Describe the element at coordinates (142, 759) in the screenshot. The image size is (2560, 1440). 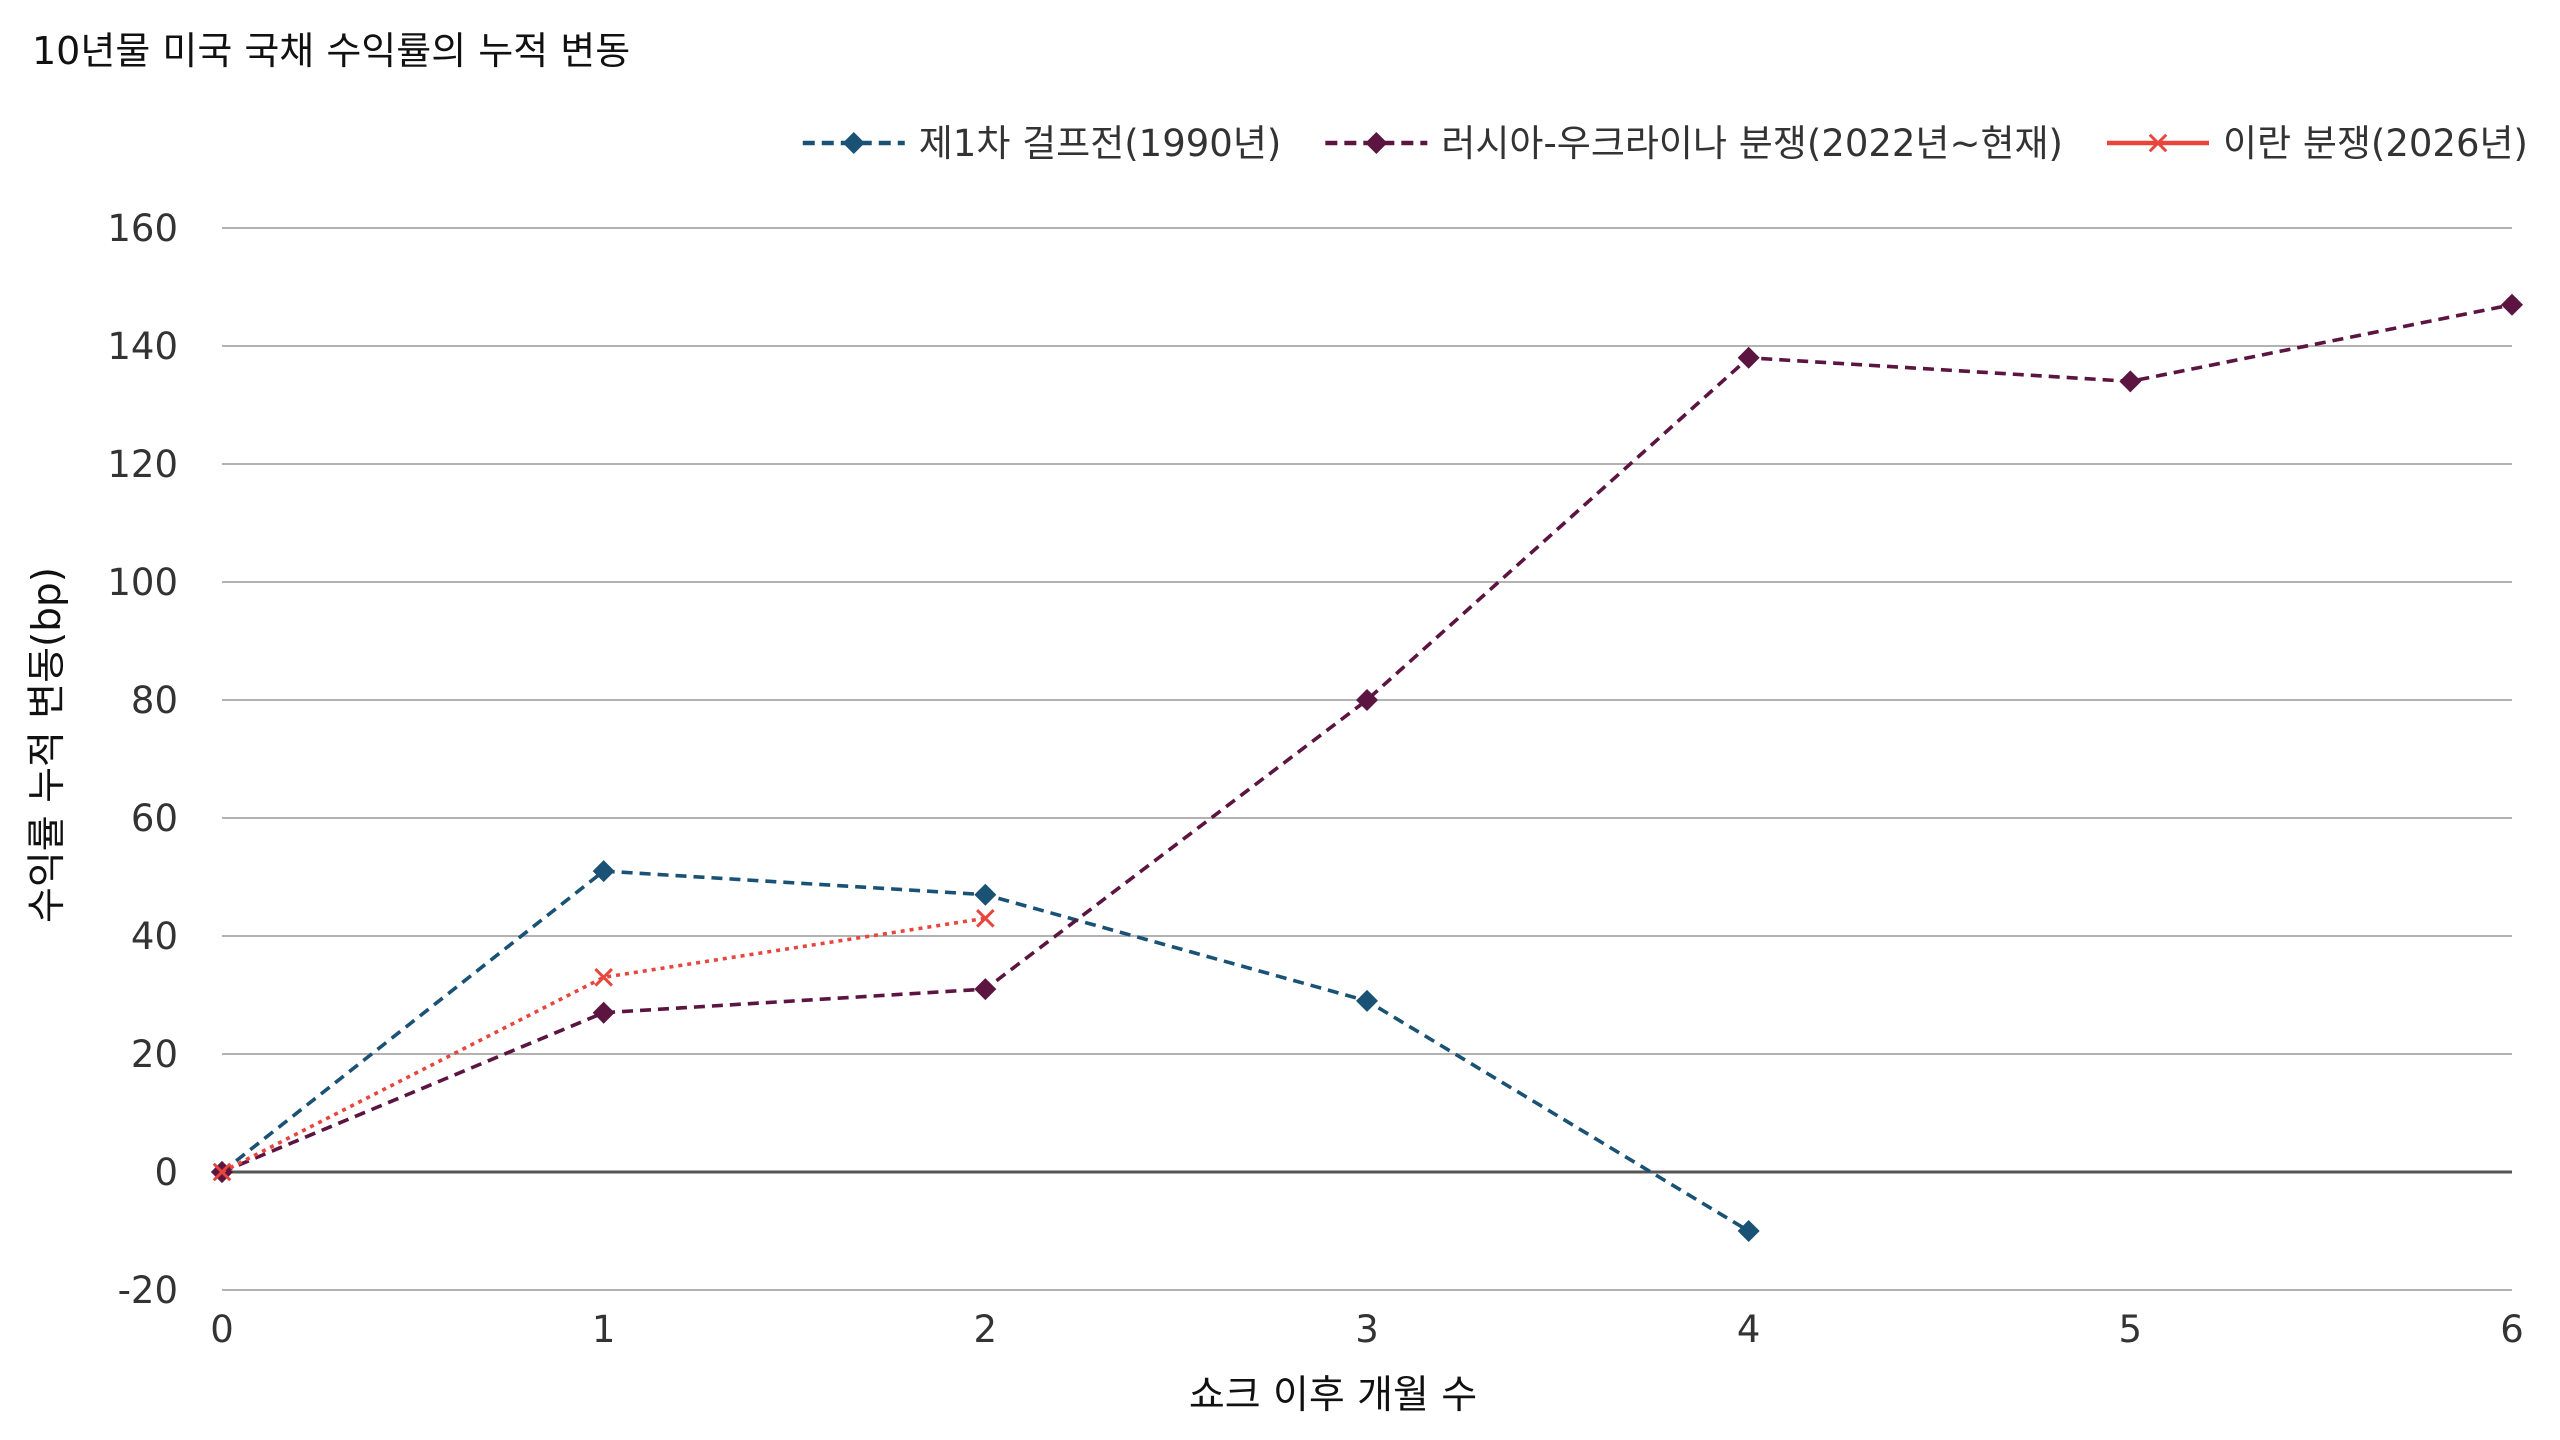
I see `y-axis-ticks: 160 140 120 100 80 60 40 20 0 -20` at that location.